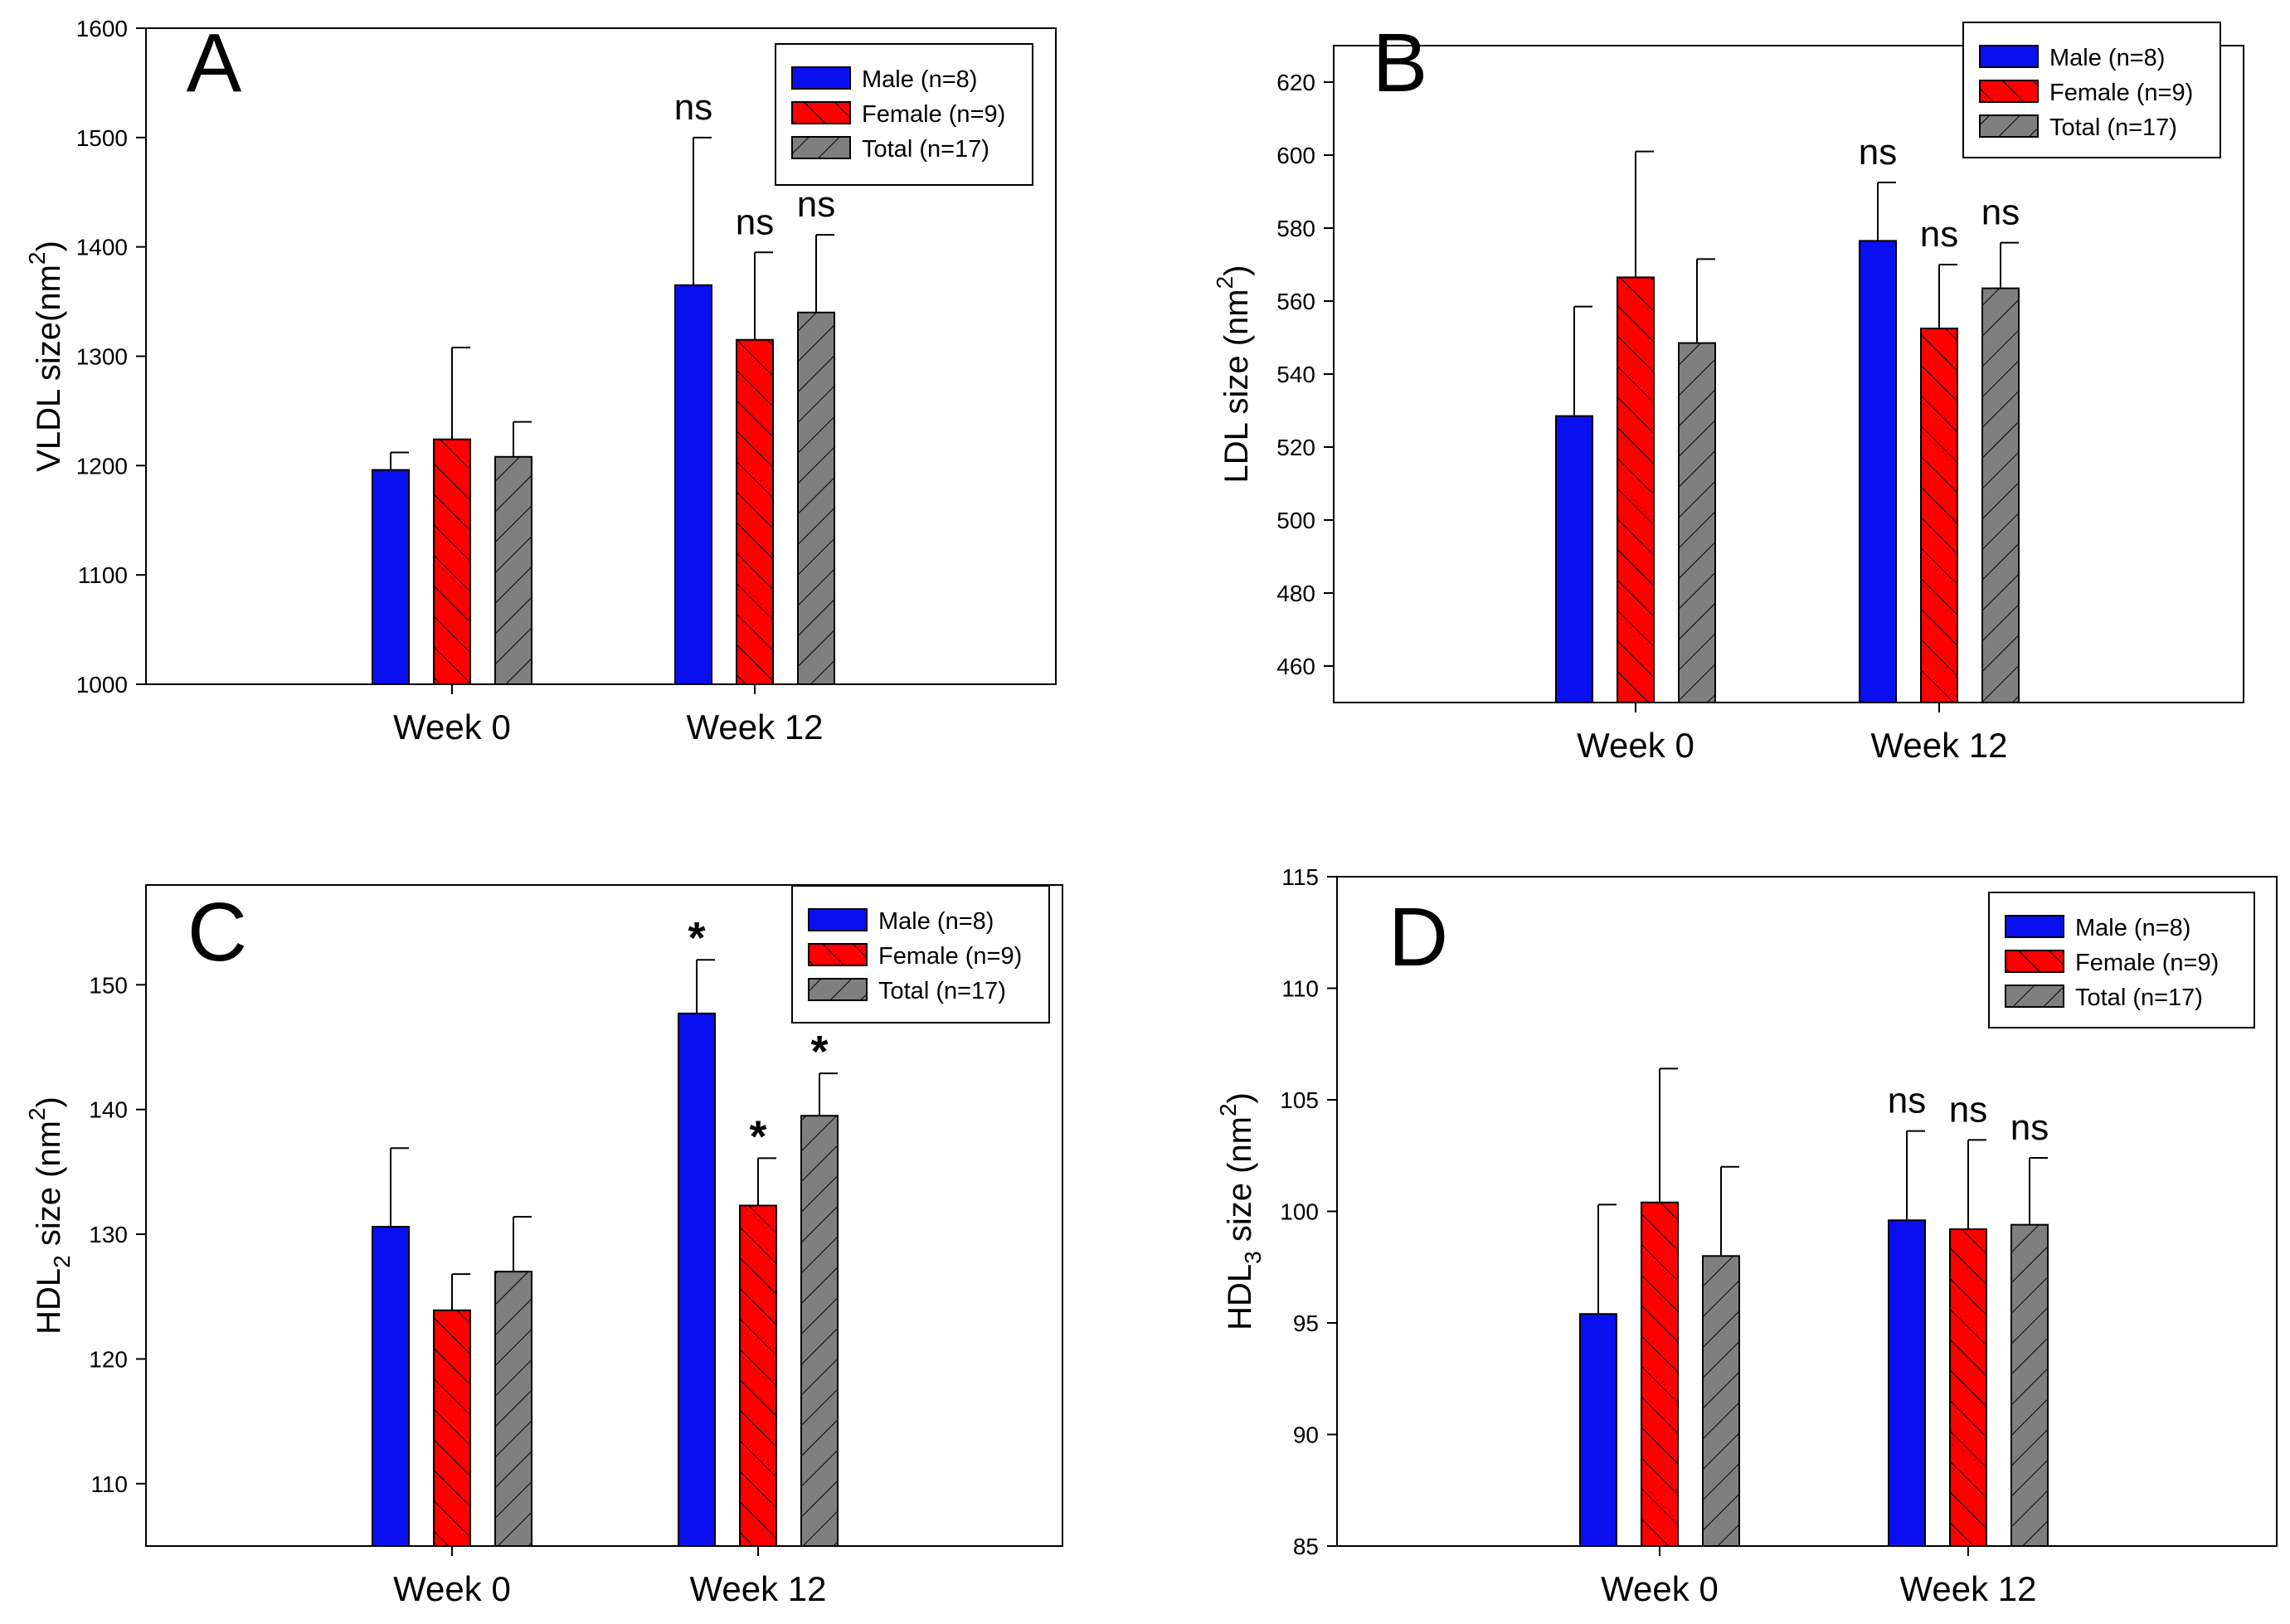 The width and height of the screenshot is (2290, 1624). I want to click on y-tick-label: 115, so click(1300, 877).